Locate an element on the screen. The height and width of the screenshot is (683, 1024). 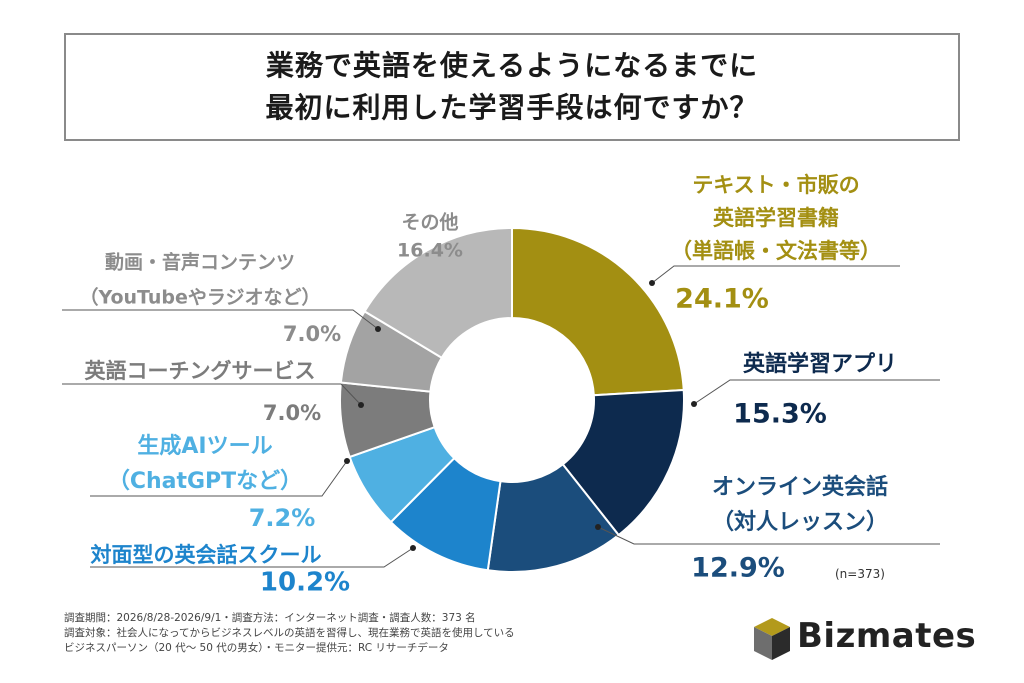
slice-value-label-2: 12.9% is located at coordinates (738, 568).